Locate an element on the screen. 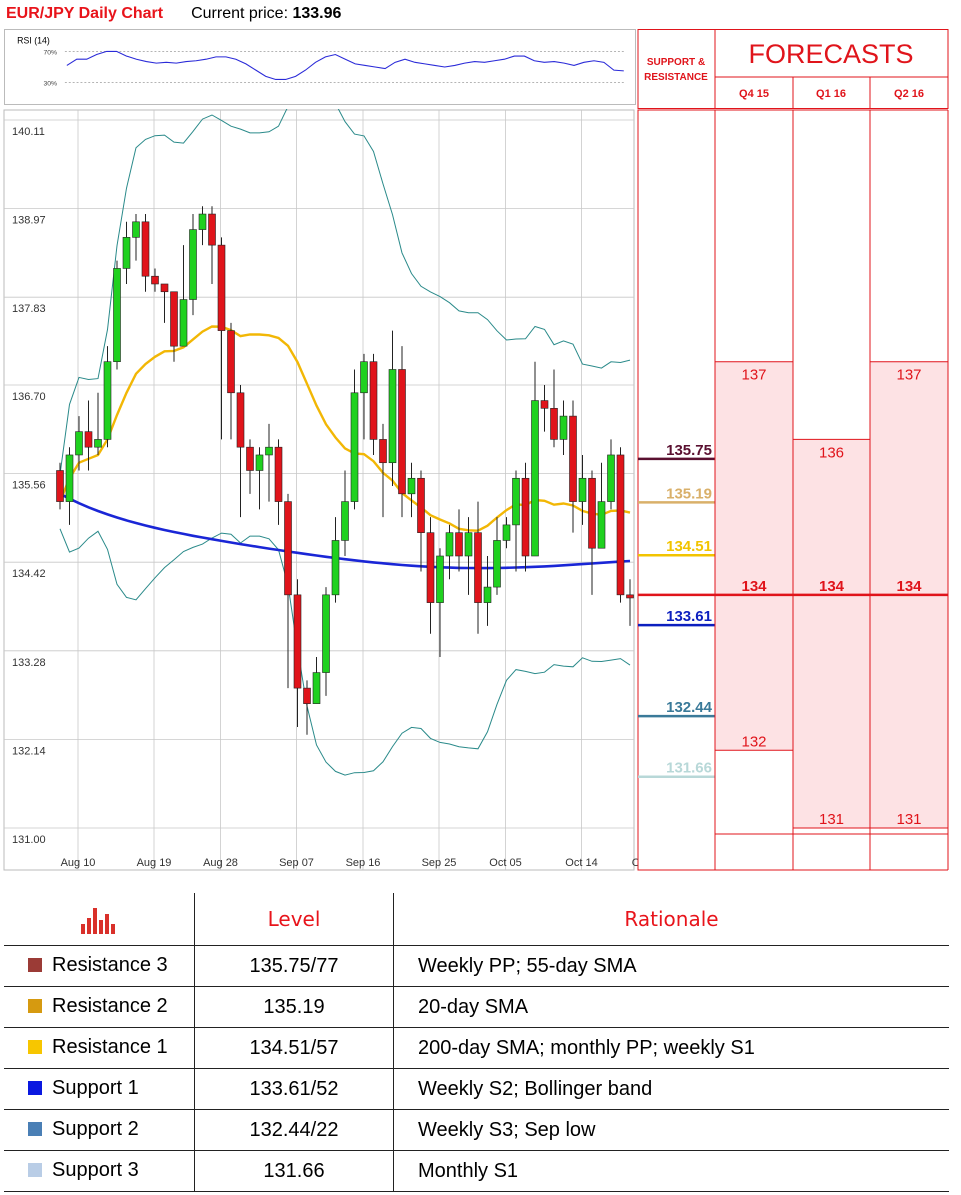 This screenshot has width=961, height=1195. x-tick-label: Aug 10 is located at coordinates (78, 863).